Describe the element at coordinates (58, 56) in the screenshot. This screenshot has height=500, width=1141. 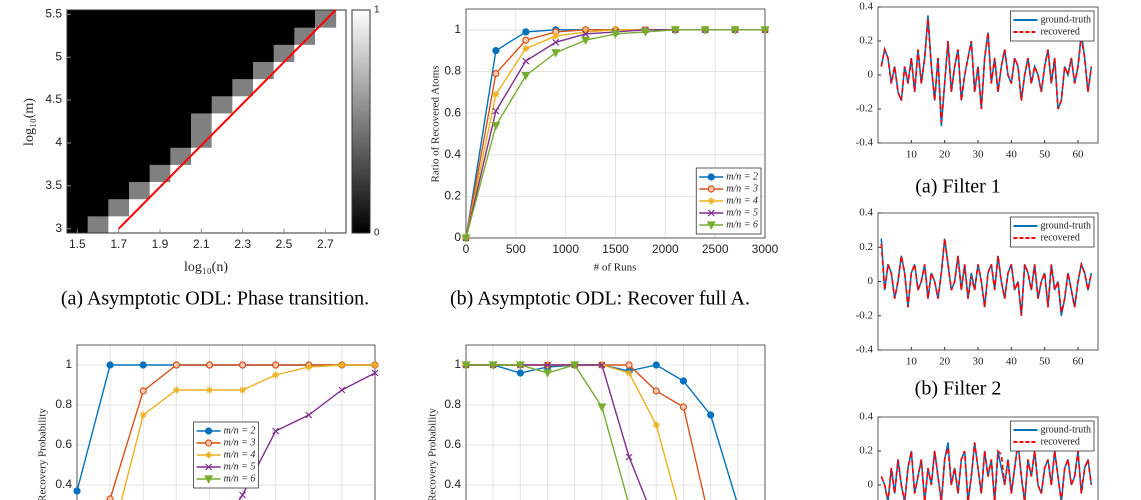
I see `y-tick-label: 5` at that location.